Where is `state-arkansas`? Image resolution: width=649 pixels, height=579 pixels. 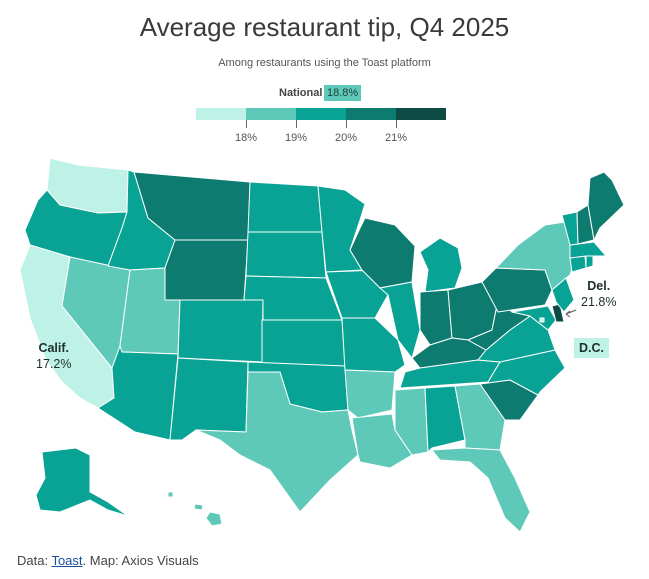 state-arkansas is located at coordinates (370, 394).